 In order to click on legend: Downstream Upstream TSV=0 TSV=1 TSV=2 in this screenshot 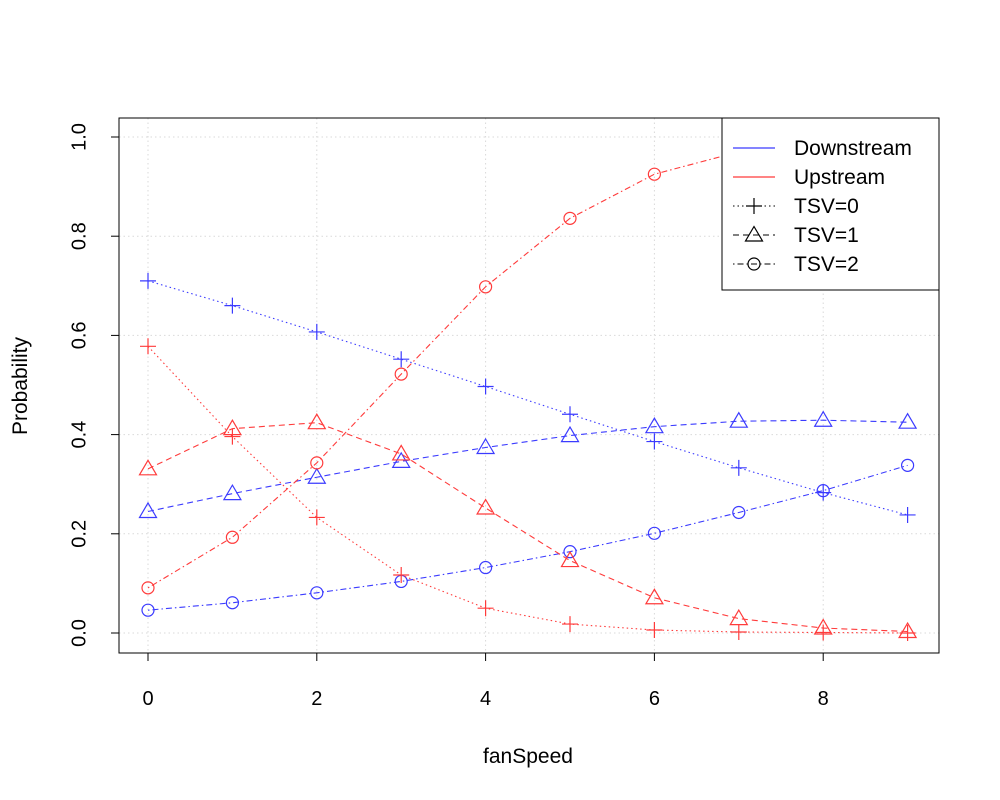, I will do `click(830, 204)`.